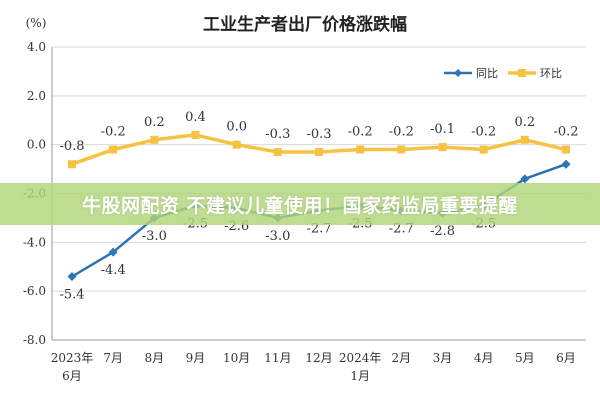  Describe the element at coordinates (305, 24) in the screenshot. I see `chart-title: 工业生产者出厂价格涨跌幅` at that location.